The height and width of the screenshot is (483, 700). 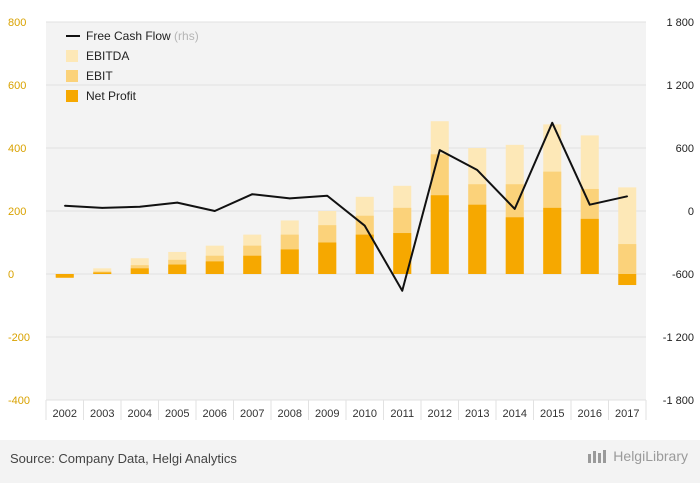 What do you see at coordinates (72, 96) in the screenshot?
I see `legend-swatch-net-profit` at bounding box center [72, 96].